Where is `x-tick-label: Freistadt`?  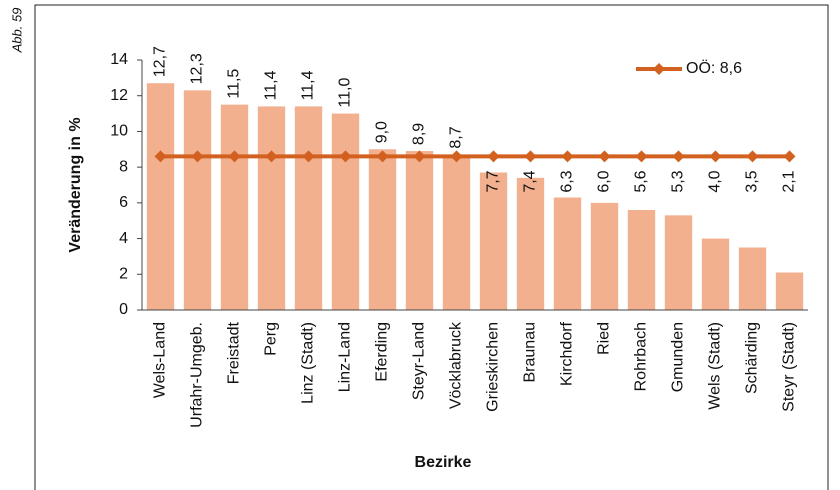 x-tick-label: Freistadt is located at coordinates (234, 352).